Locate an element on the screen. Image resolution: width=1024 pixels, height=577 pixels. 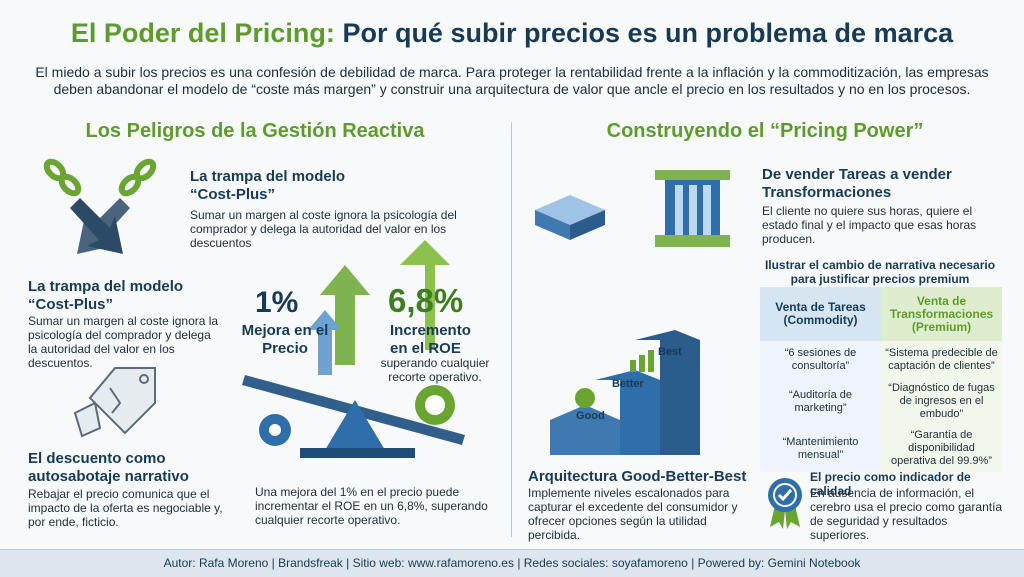
table-cell: “Mantenimiento mensual” is located at coordinates (820, 448).